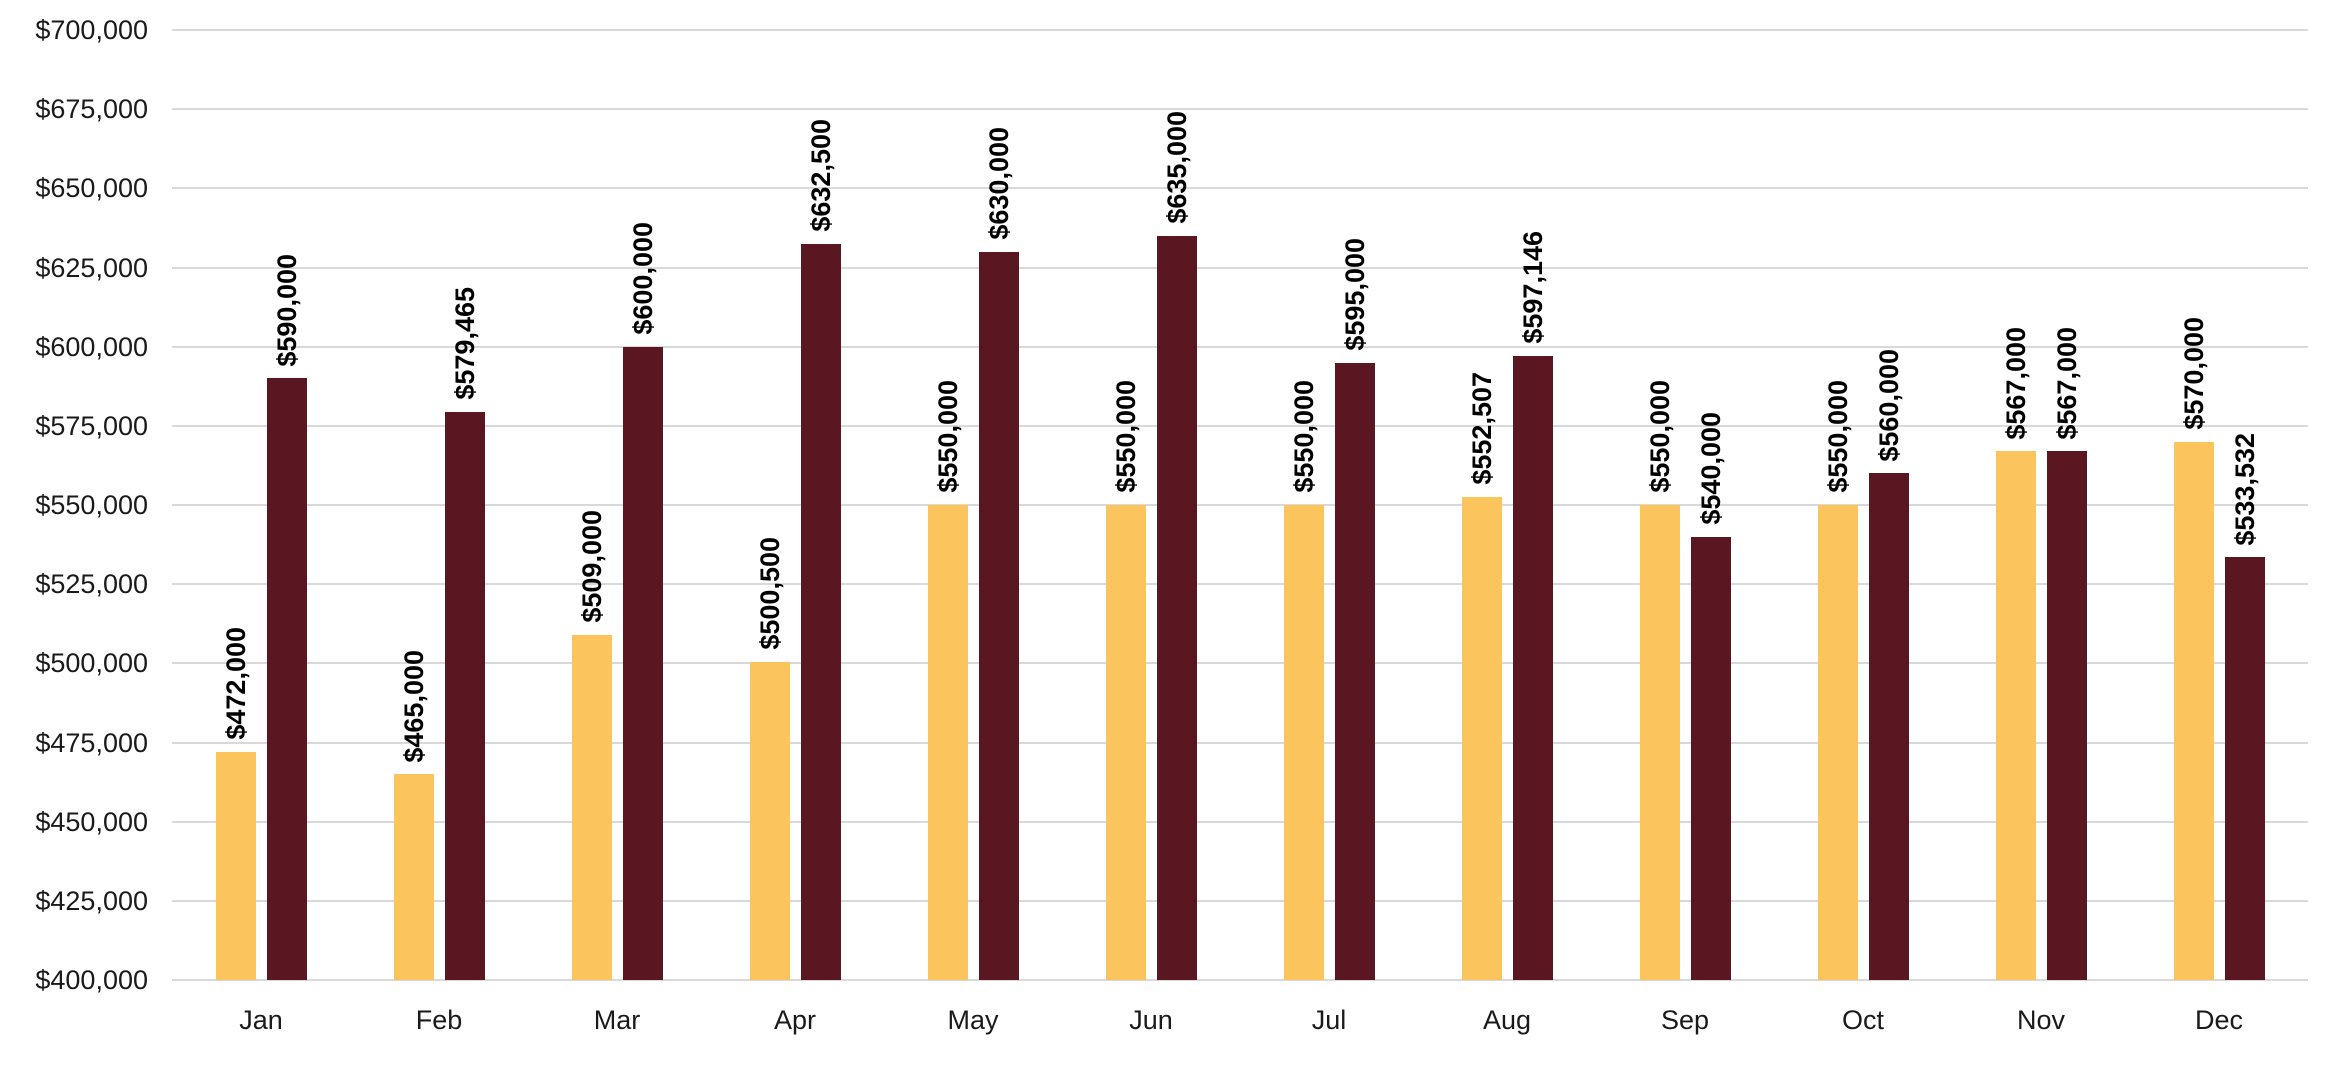 The height and width of the screenshot is (1066, 2337). I want to click on bar-series-2-may, so click(998, 615).